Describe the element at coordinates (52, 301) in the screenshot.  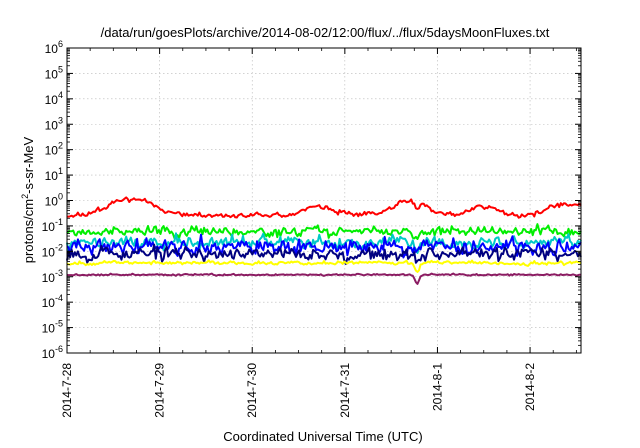
I see `y-tick-label: 10⁻⁴` at that location.